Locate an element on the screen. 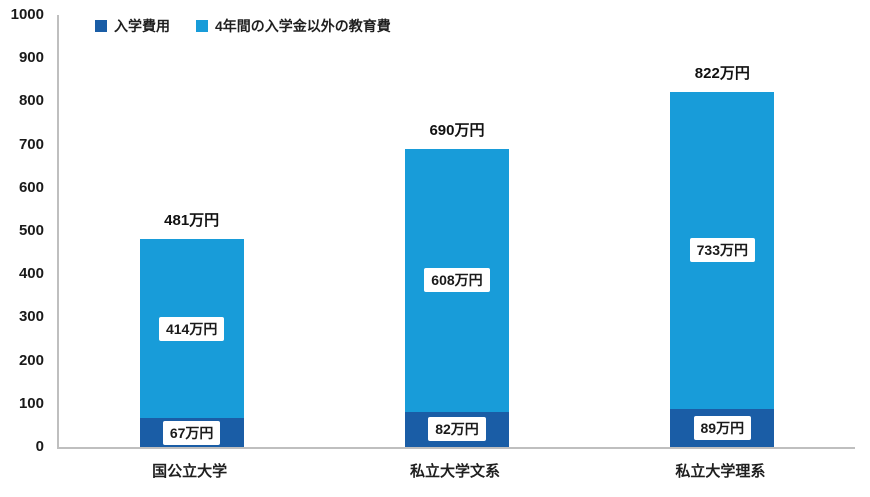 The height and width of the screenshot is (497, 870). bar-total-label: 690万円 is located at coordinates (457, 130).